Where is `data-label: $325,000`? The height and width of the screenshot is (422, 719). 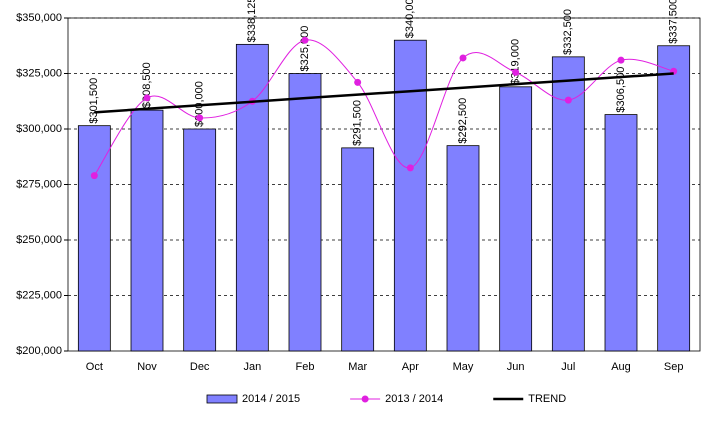
data-label: $325,000 is located at coordinates (305, 49).